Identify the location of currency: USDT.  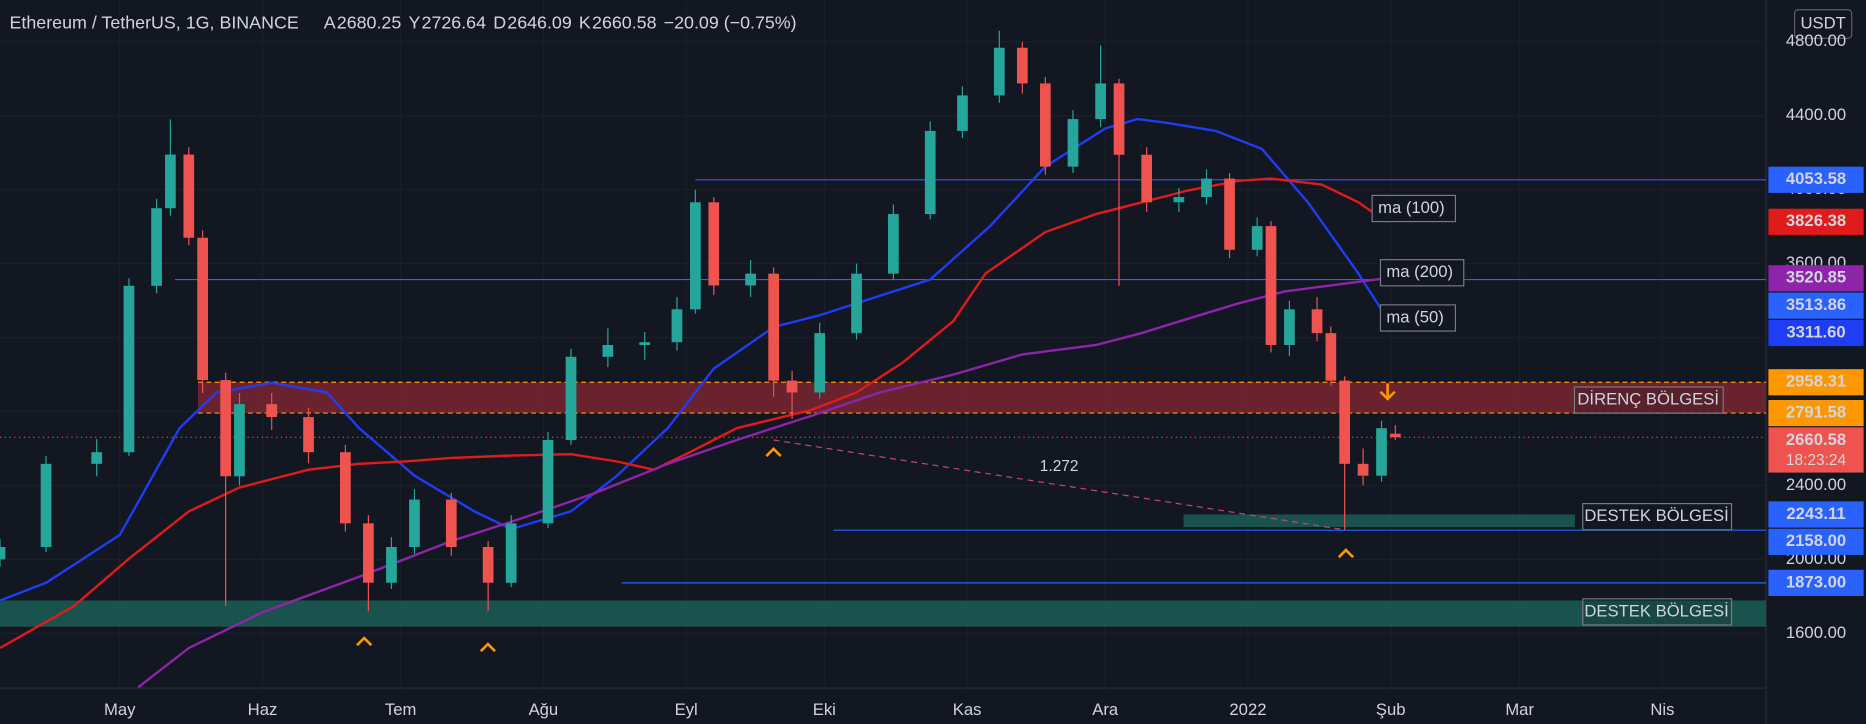
(1822, 22).